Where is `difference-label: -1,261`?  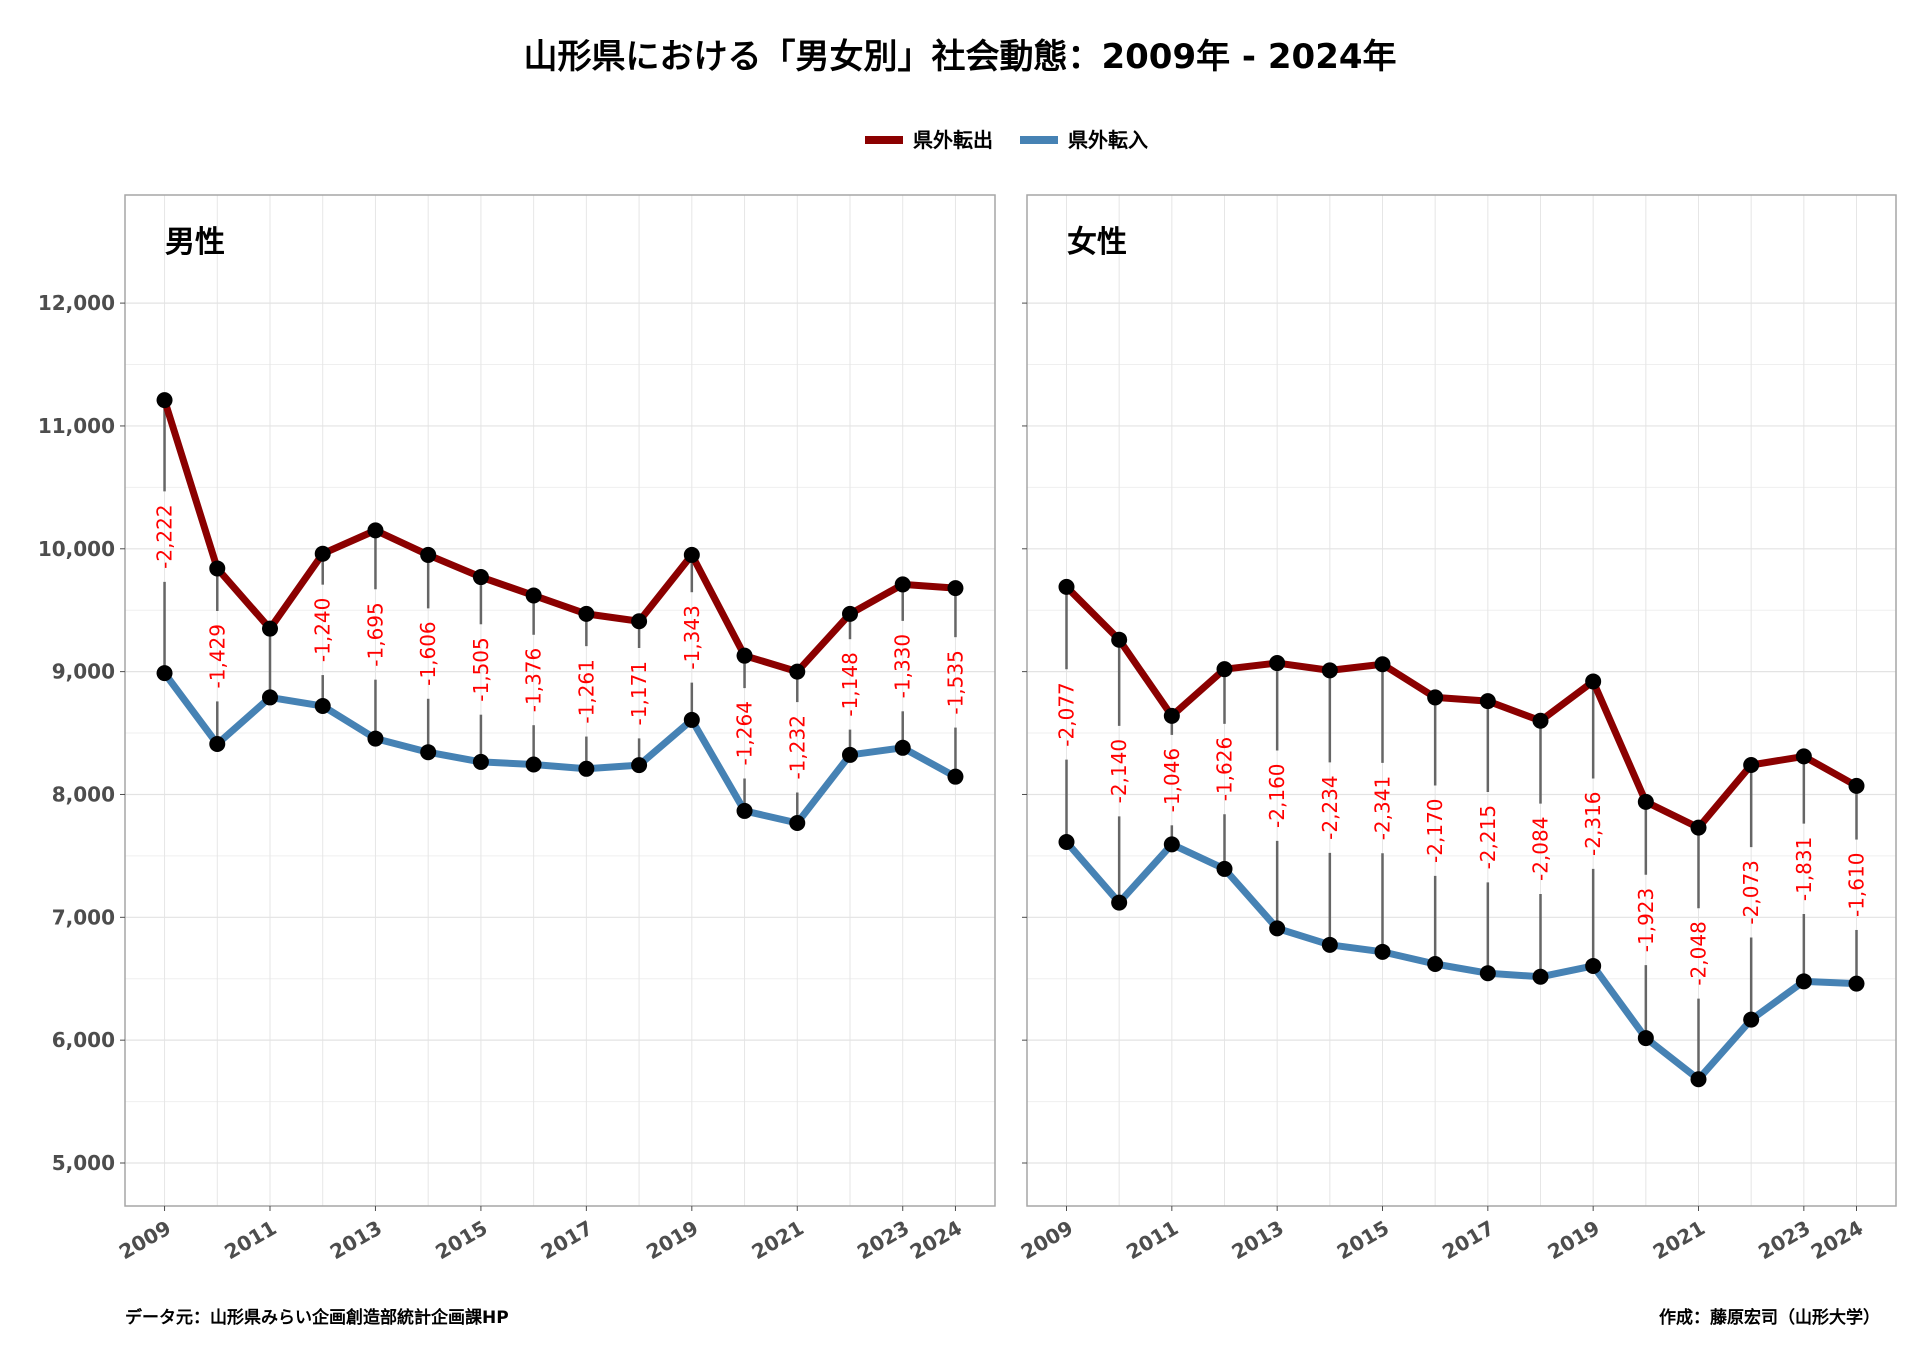 difference-label: -1,261 is located at coordinates (586, 691).